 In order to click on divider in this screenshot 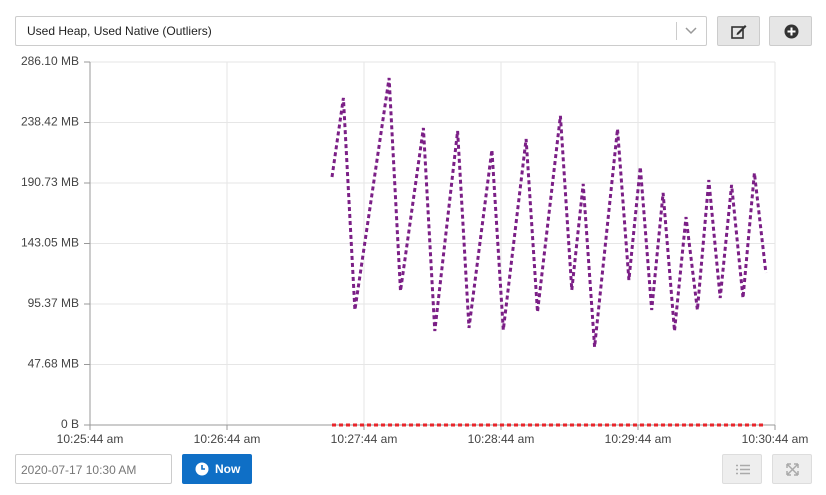, I will do `click(676, 31)`.